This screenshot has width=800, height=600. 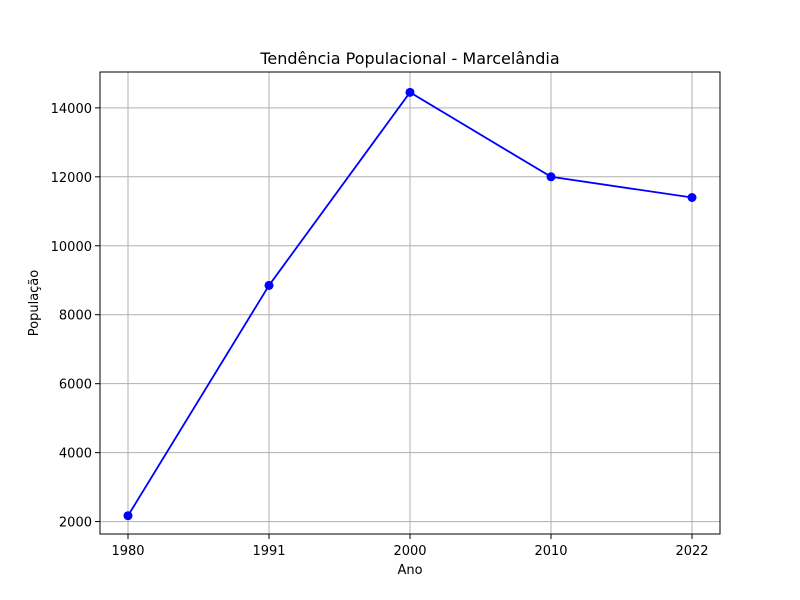 I want to click on x-tick-label: 1980, so click(x=127, y=551).